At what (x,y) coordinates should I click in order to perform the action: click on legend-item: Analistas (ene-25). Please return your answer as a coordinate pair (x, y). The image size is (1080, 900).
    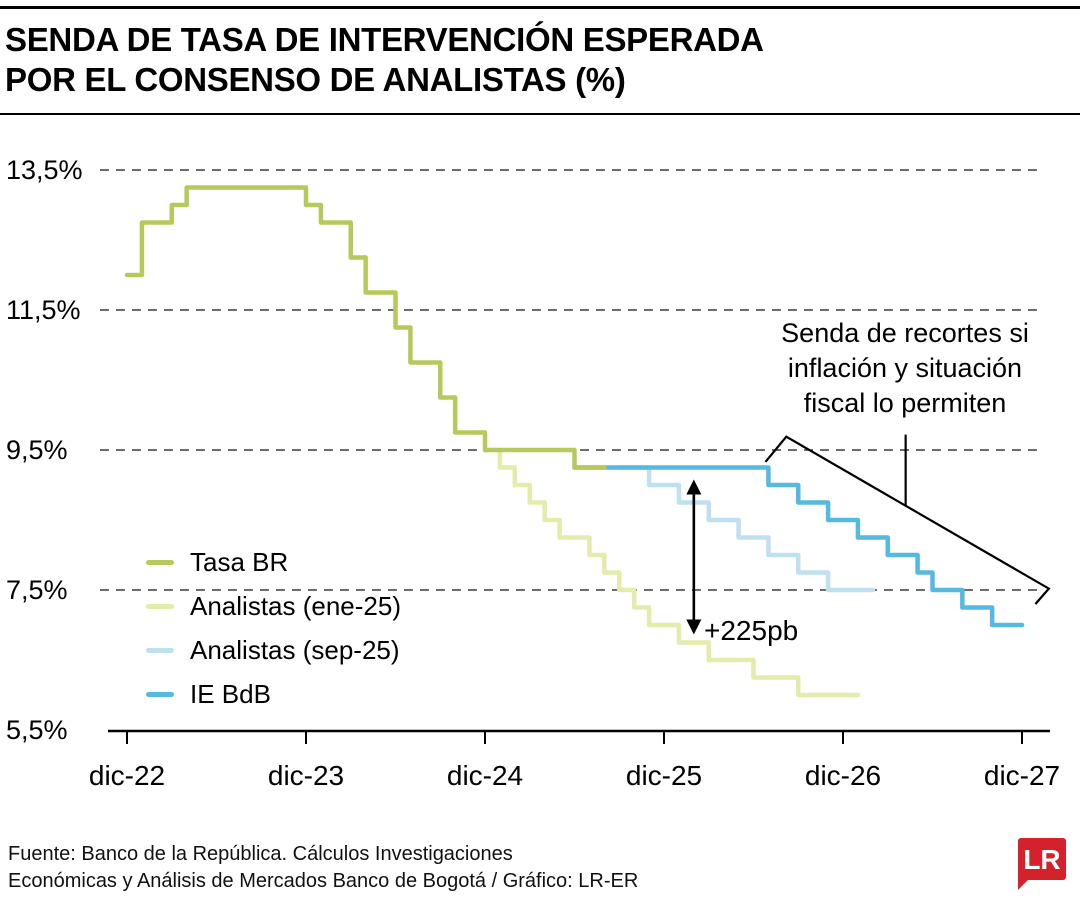
    Looking at the image, I should click on (273, 606).